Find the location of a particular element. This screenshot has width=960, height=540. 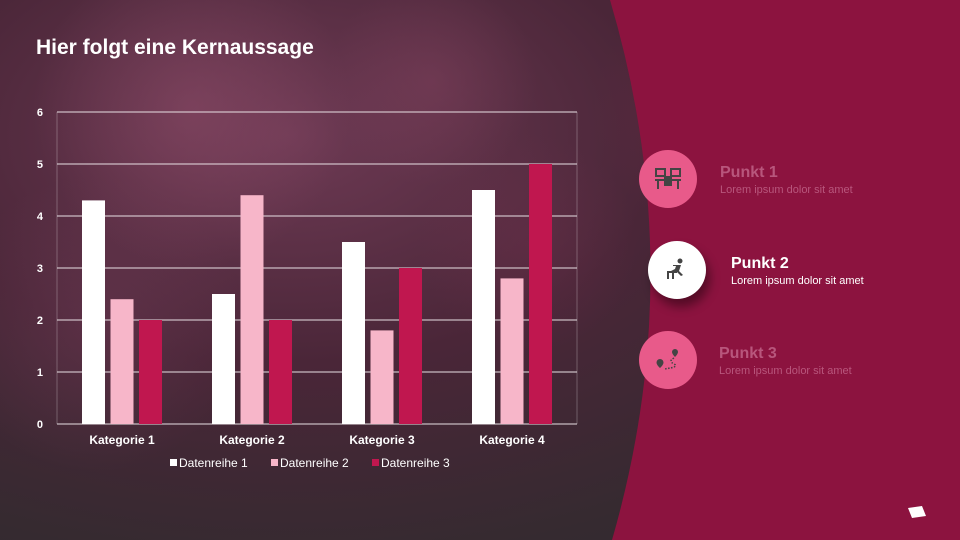

point-title: Punkt 2 is located at coordinates (760, 263).